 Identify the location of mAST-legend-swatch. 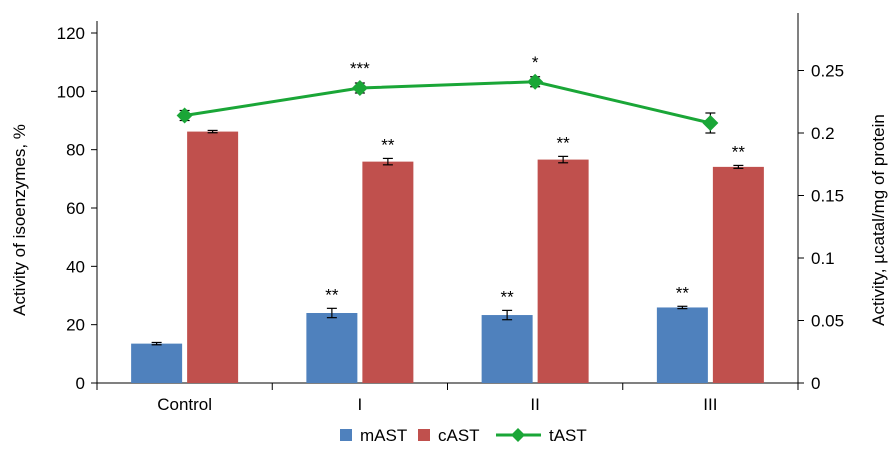
(346, 435).